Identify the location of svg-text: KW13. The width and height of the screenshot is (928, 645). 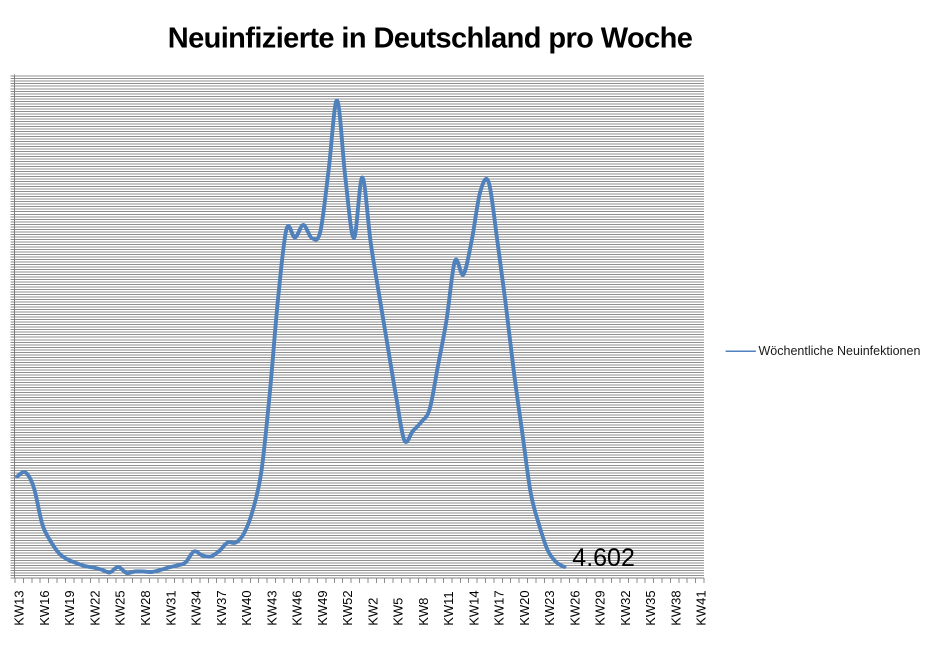
(19, 607).